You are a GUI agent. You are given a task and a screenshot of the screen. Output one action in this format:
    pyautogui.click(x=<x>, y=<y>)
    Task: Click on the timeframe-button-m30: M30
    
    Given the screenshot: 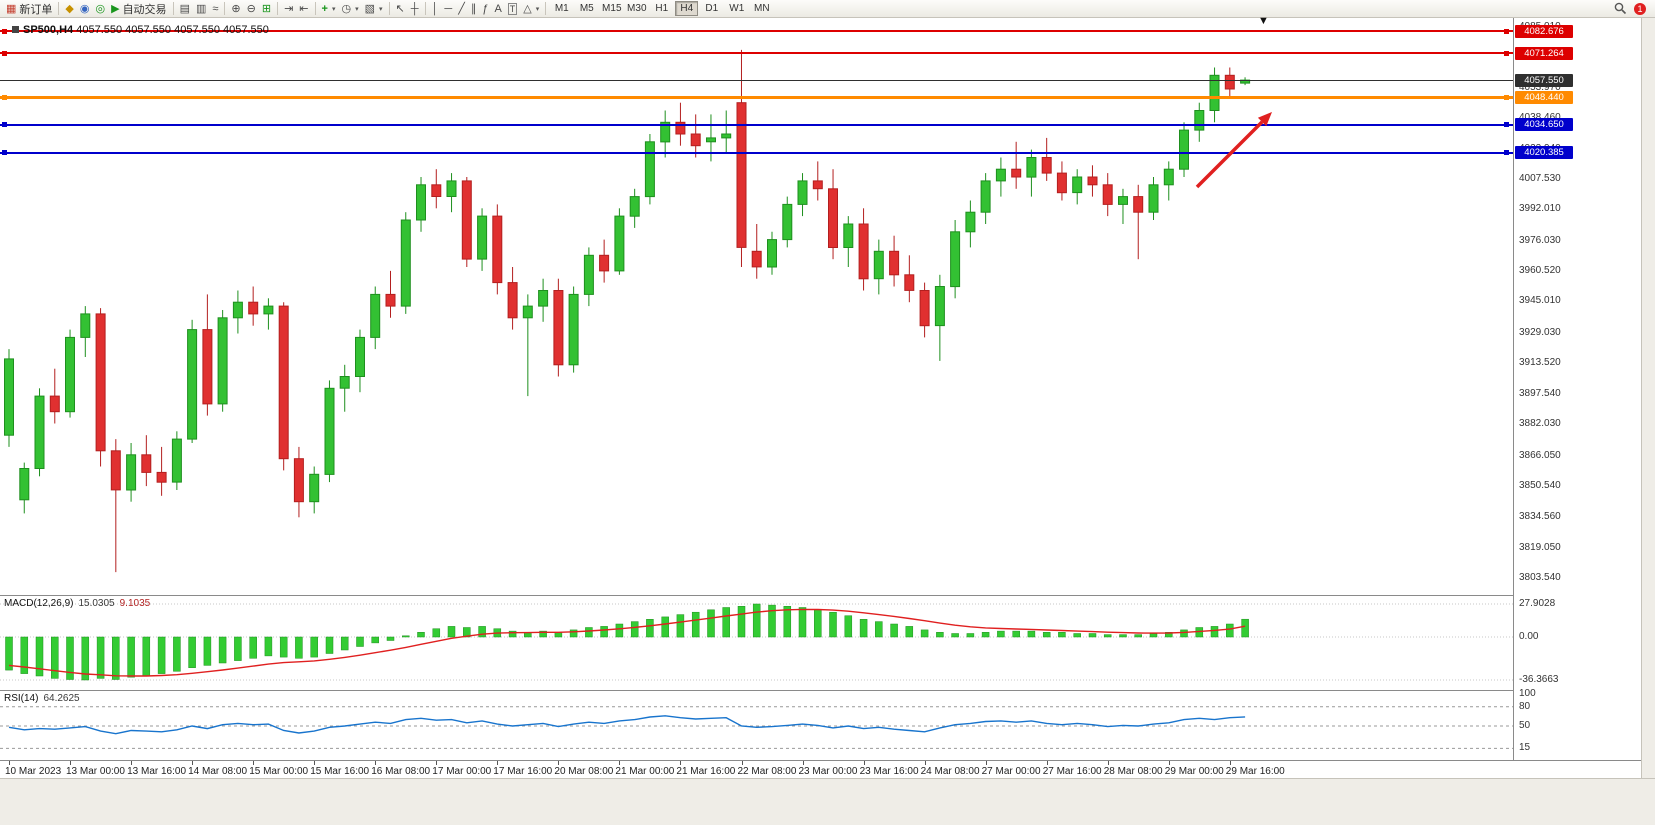 What is the action you would take?
    pyautogui.click(x=637, y=8)
    